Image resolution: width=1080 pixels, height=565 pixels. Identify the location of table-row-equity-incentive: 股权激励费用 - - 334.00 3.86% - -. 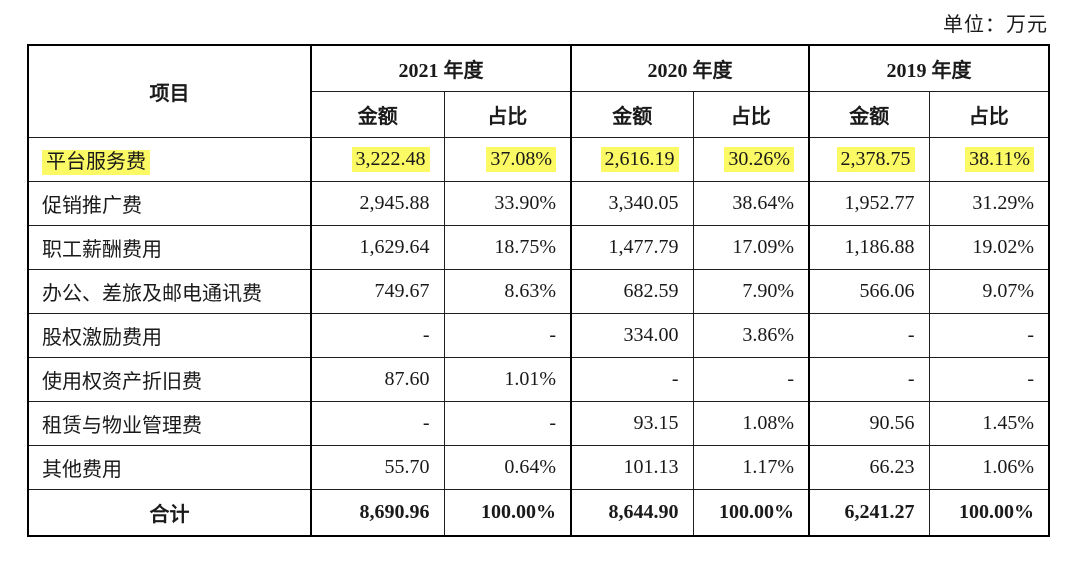
(538, 335).